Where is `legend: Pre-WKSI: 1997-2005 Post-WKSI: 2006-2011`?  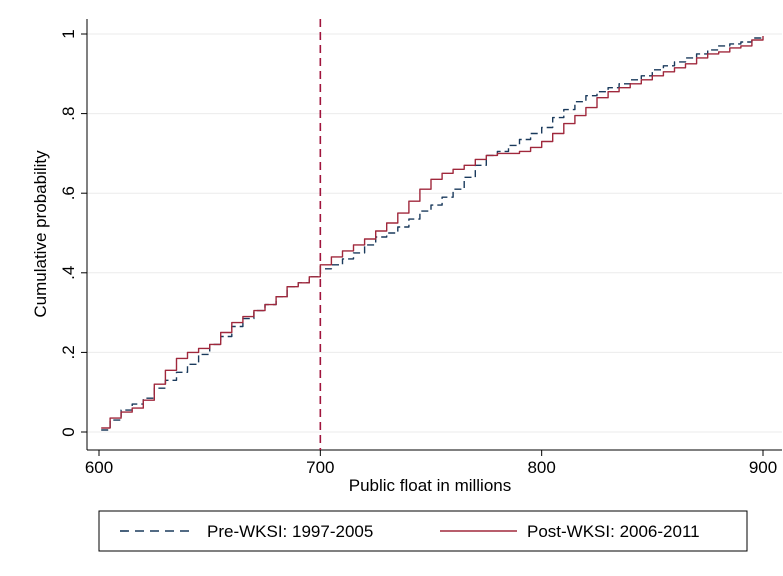 legend: Pre-WKSI: 1997-2005 Post-WKSI: 2006-2011 is located at coordinates (423, 531).